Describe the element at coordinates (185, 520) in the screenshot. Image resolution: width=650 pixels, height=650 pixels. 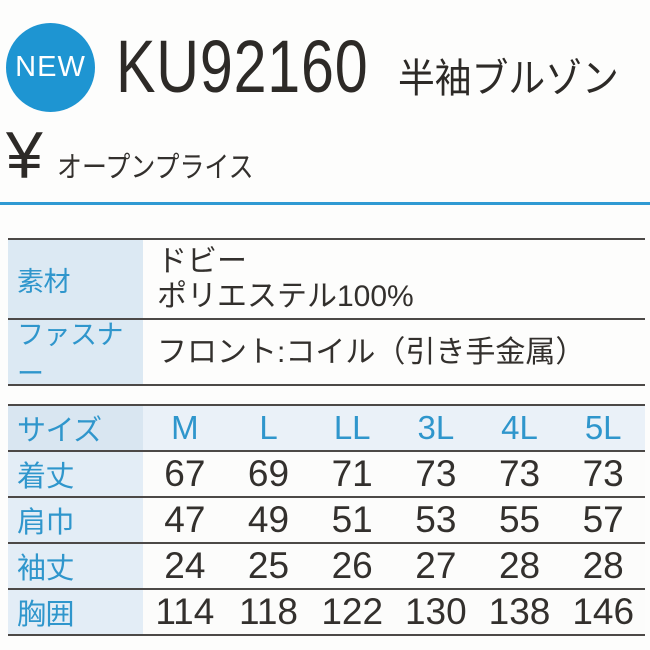
I see `size-value-cell: 47` at that location.